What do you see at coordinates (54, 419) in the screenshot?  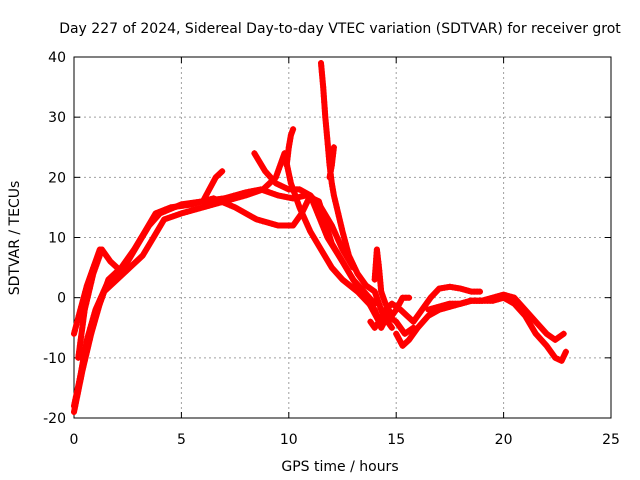 I see `y-tick-label: -20` at bounding box center [54, 419].